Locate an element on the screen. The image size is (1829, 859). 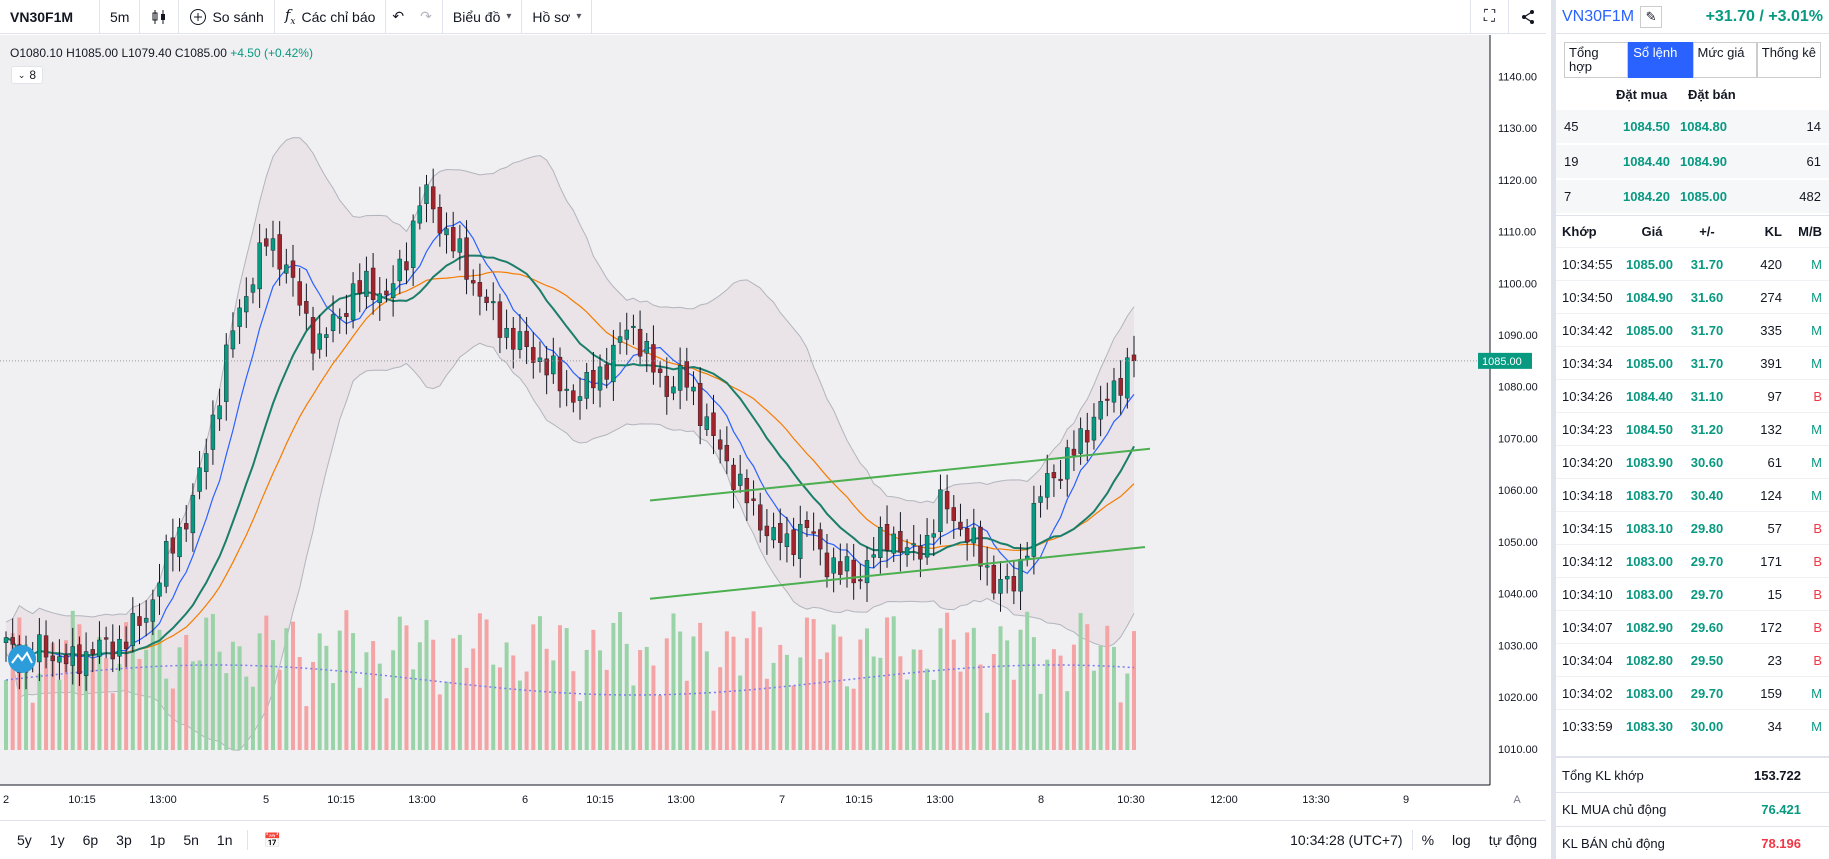
time-axis-label: 10:30 is located at coordinates (1131, 800).